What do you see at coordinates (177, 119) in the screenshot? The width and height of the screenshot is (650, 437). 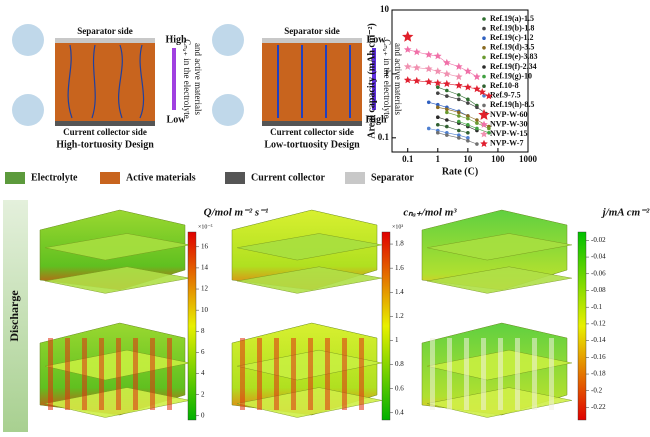 I see `axis-bottom: Low` at bounding box center [177, 119].